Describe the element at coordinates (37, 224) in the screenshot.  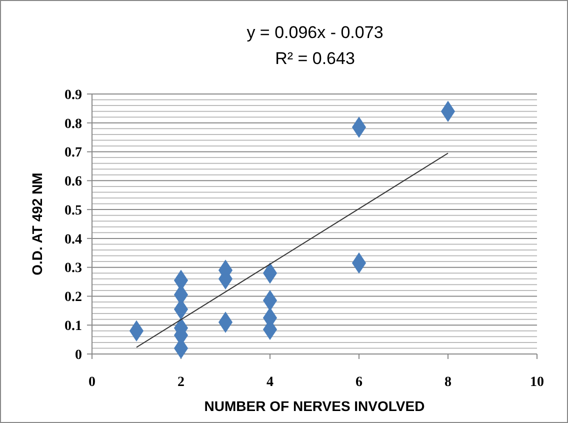
I see `y-axis-title: O.D. AT 492 NM` at that location.